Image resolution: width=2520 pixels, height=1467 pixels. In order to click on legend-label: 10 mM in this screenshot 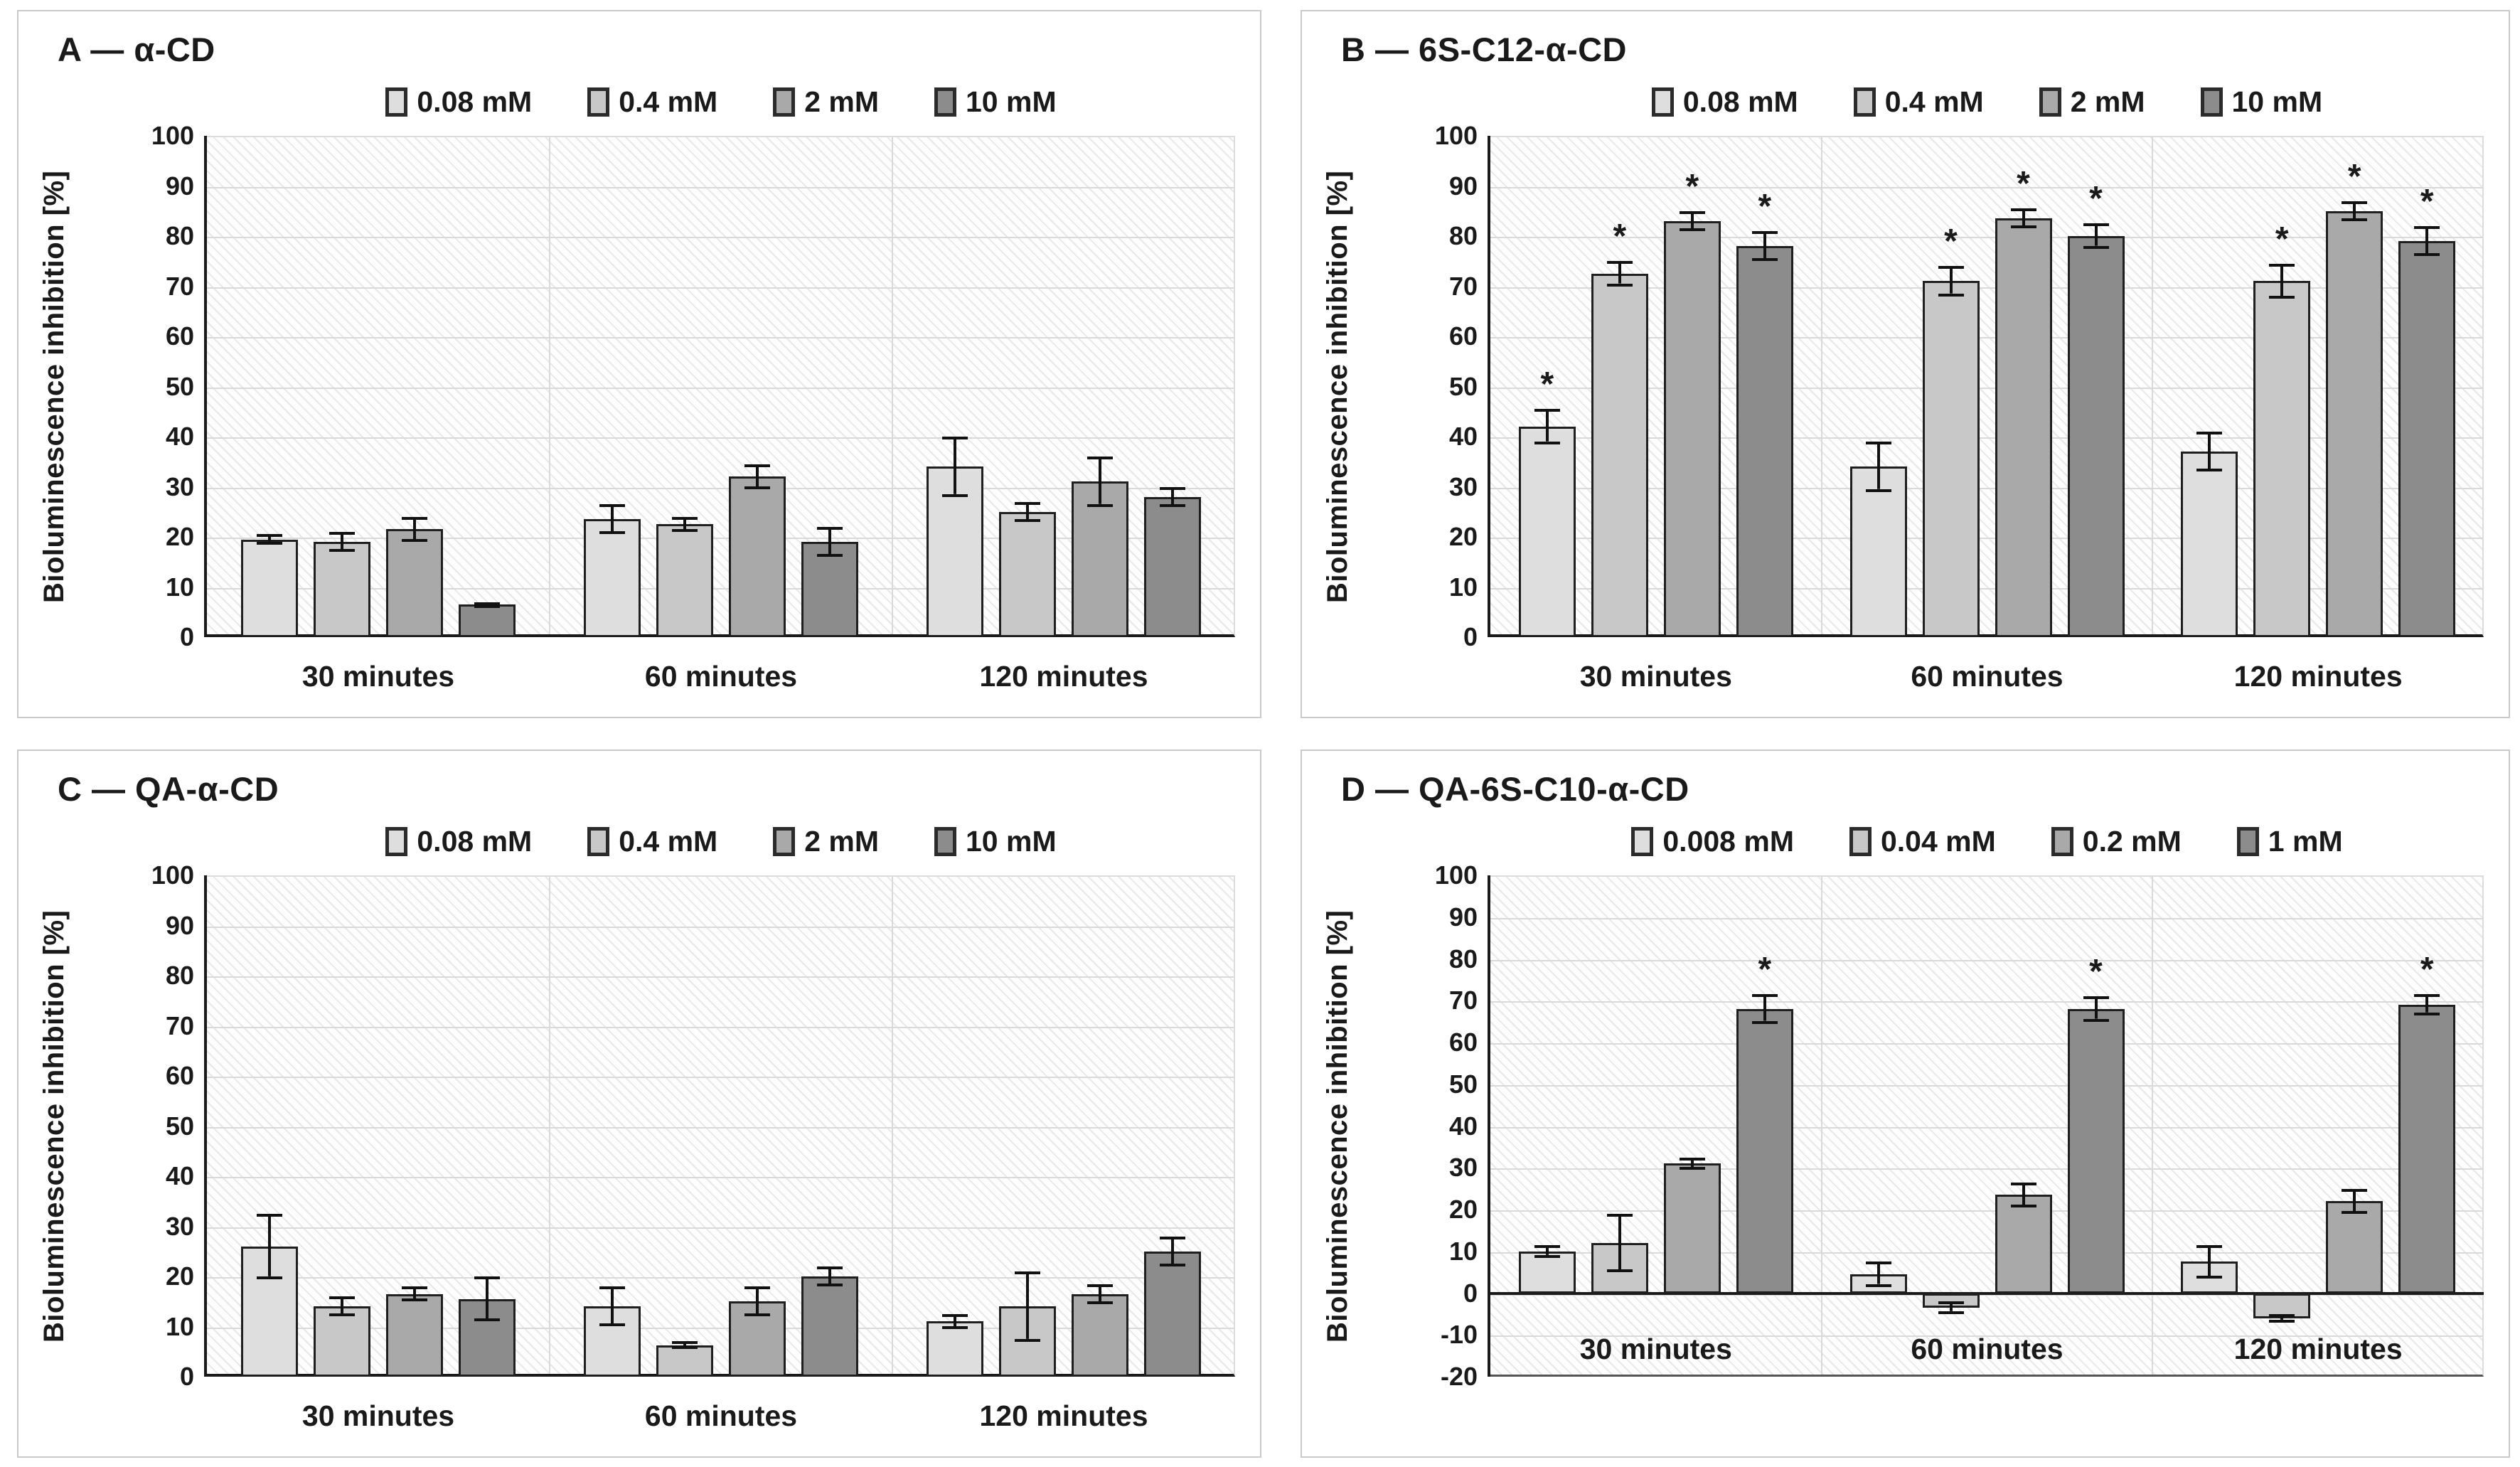, I will do `click(1011, 841)`.